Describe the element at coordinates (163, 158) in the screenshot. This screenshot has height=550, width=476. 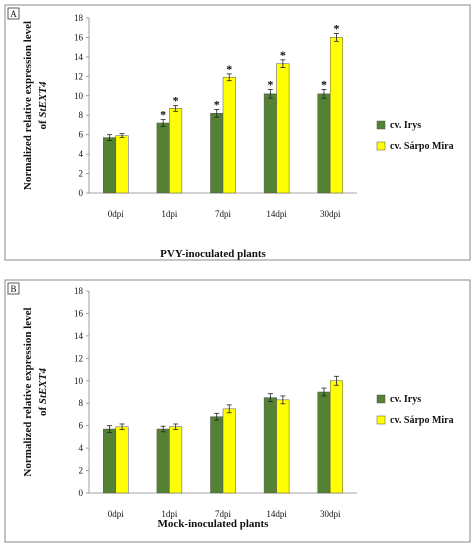
I see `bar-a-1dpi-s0` at that location.